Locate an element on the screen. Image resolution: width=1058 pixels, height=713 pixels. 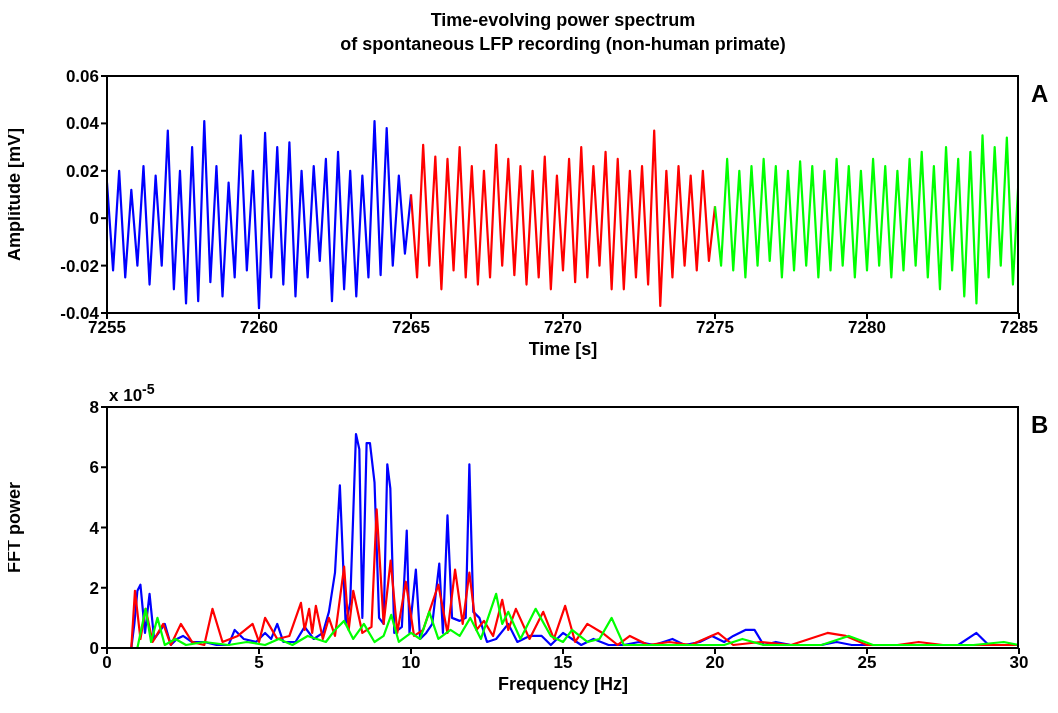
y-tick-label: 8 is located at coordinates (94, 408).